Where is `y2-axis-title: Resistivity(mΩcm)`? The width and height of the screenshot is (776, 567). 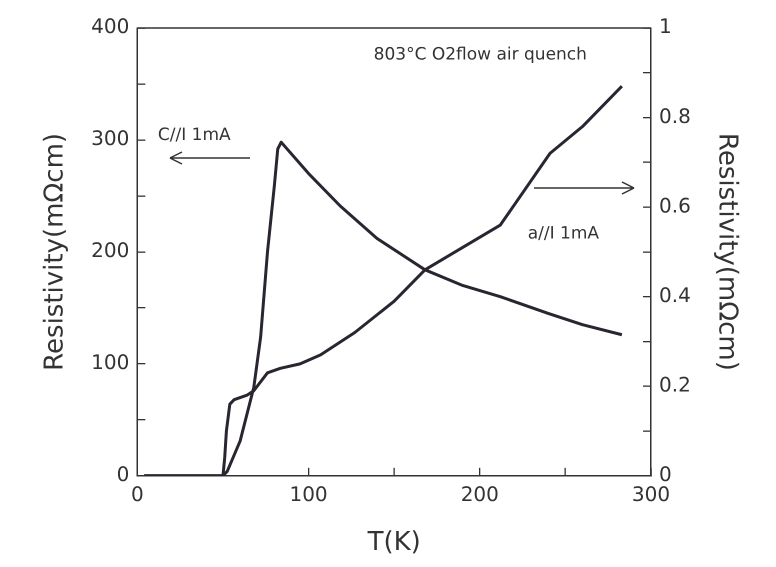
y2-axis-title: Resistivity(mΩcm) is located at coordinates (727, 251).